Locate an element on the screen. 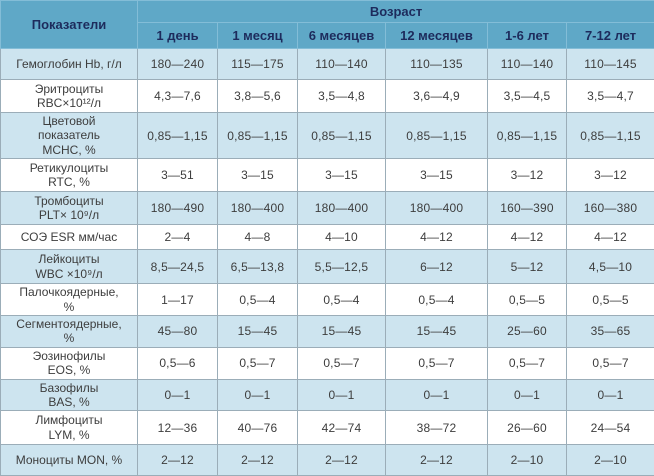 This screenshot has width=654, height=476. value-cell: 160—380 is located at coordinates (610, 208).